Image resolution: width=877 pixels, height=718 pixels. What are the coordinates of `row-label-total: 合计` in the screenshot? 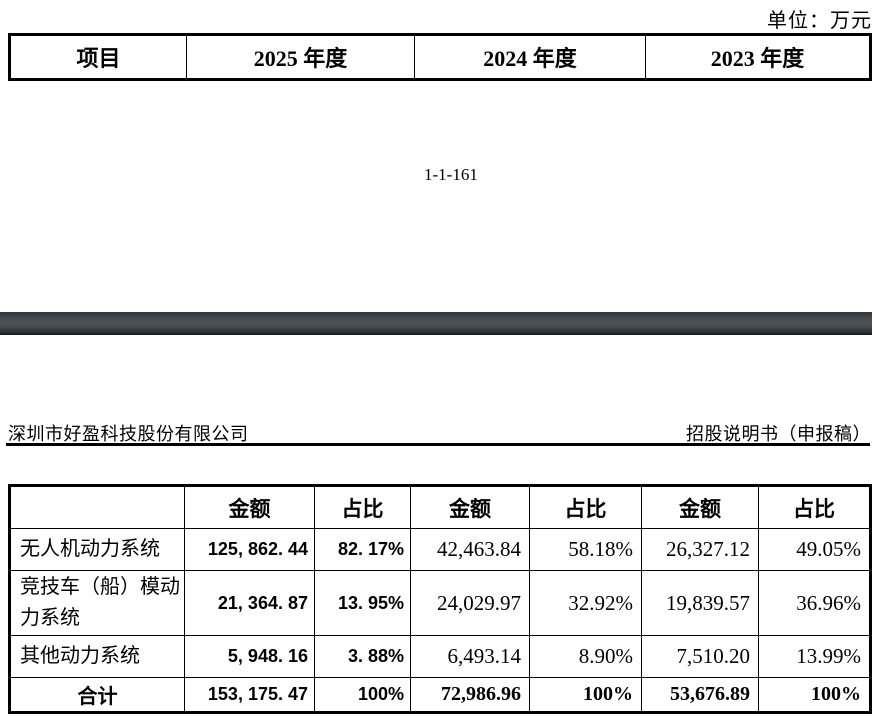 It's located at (97, 695).